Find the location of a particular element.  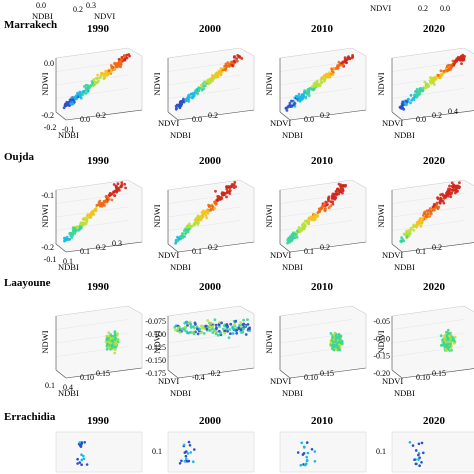

panel-marrakech-1990: 1990 NDWI NDBI NDVI 0.0 -0.2 -0.2 -0.1 0.0 0.2 is located at coordinates (109, 81).